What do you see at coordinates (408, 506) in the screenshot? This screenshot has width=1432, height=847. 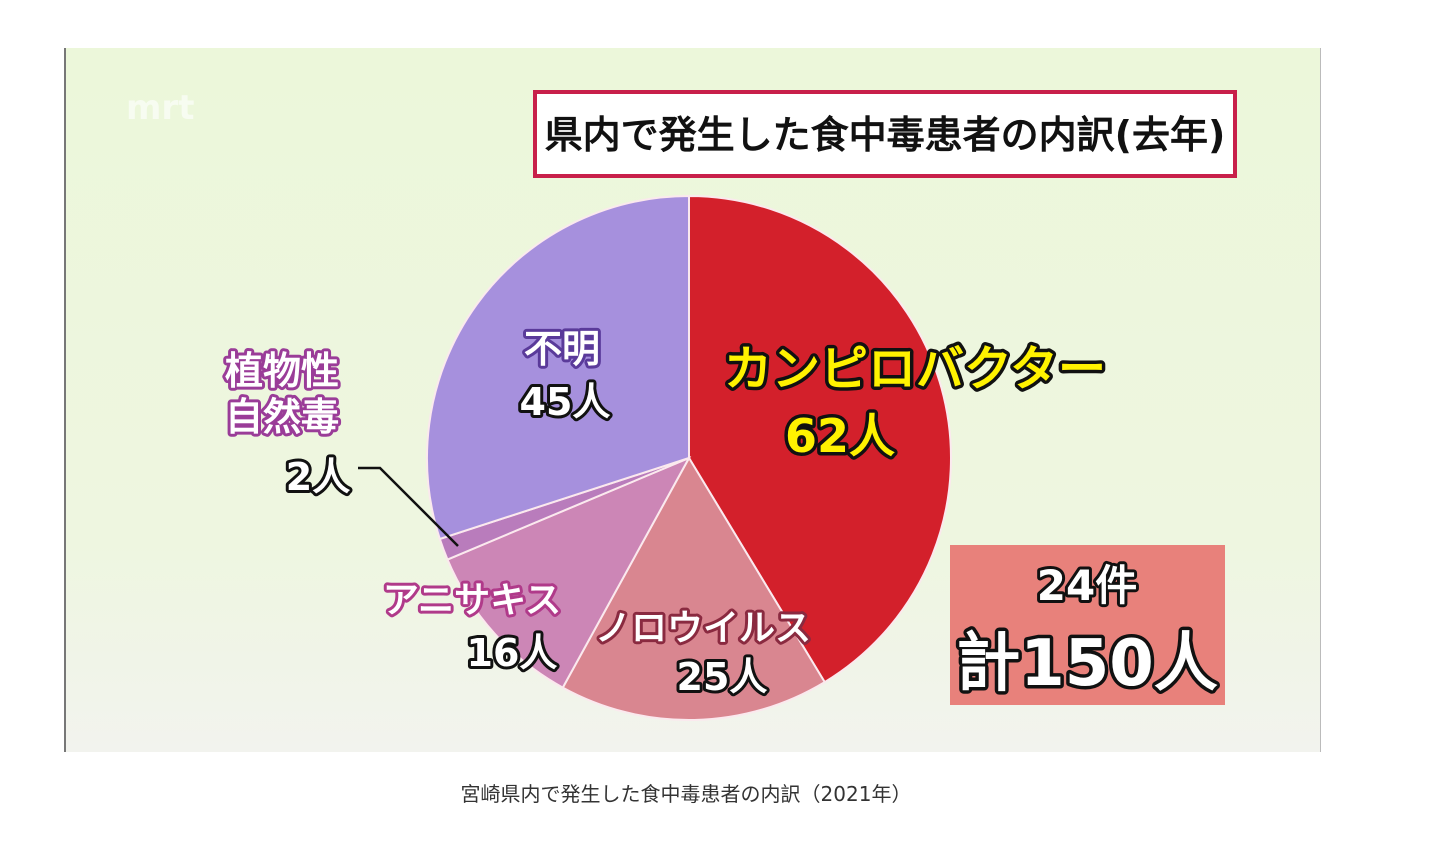 I see `leader-line-plant-toxin` at bounding box center [408, 506].